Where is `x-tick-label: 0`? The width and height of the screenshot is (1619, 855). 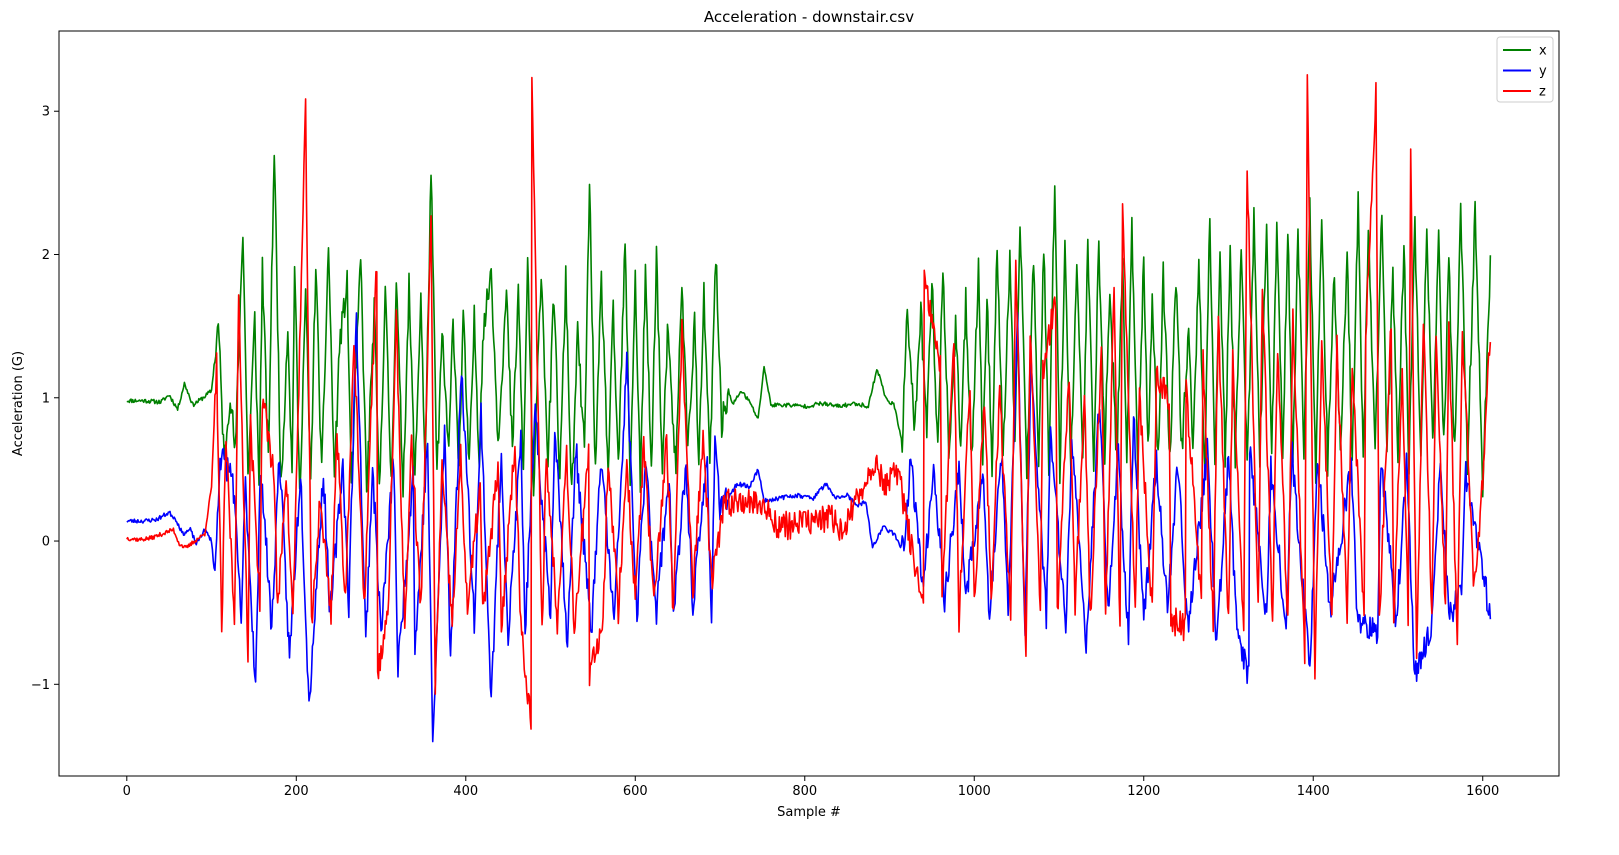
x-tick-label: 0 is located at coordinates (127, 791).